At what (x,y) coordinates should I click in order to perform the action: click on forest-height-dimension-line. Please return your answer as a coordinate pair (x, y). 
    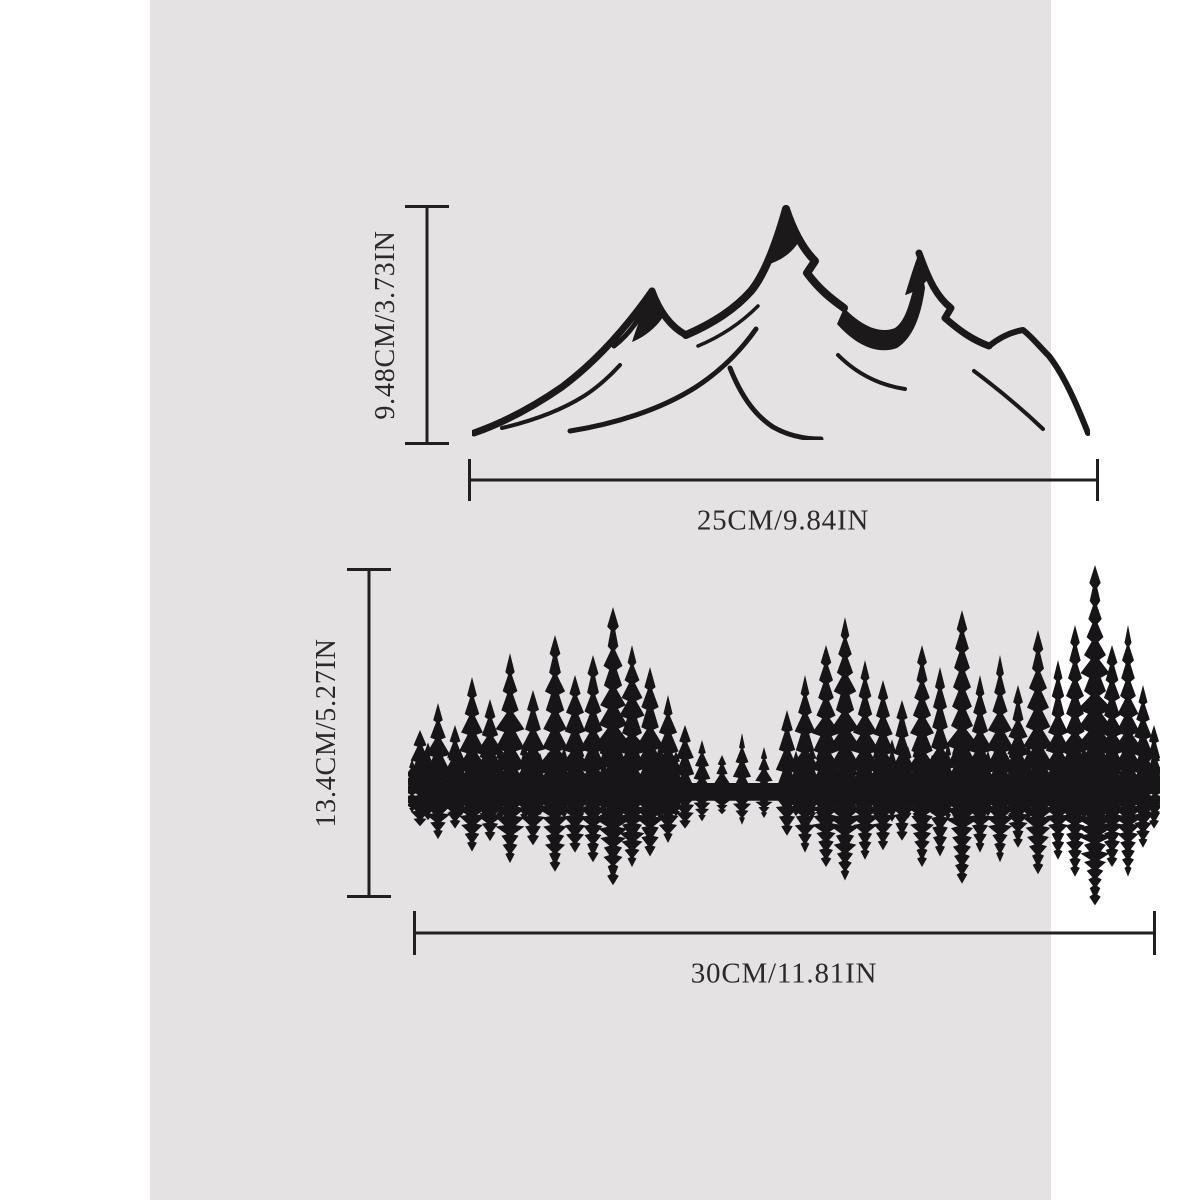
    Looking at the image, I should click on (369, 733).